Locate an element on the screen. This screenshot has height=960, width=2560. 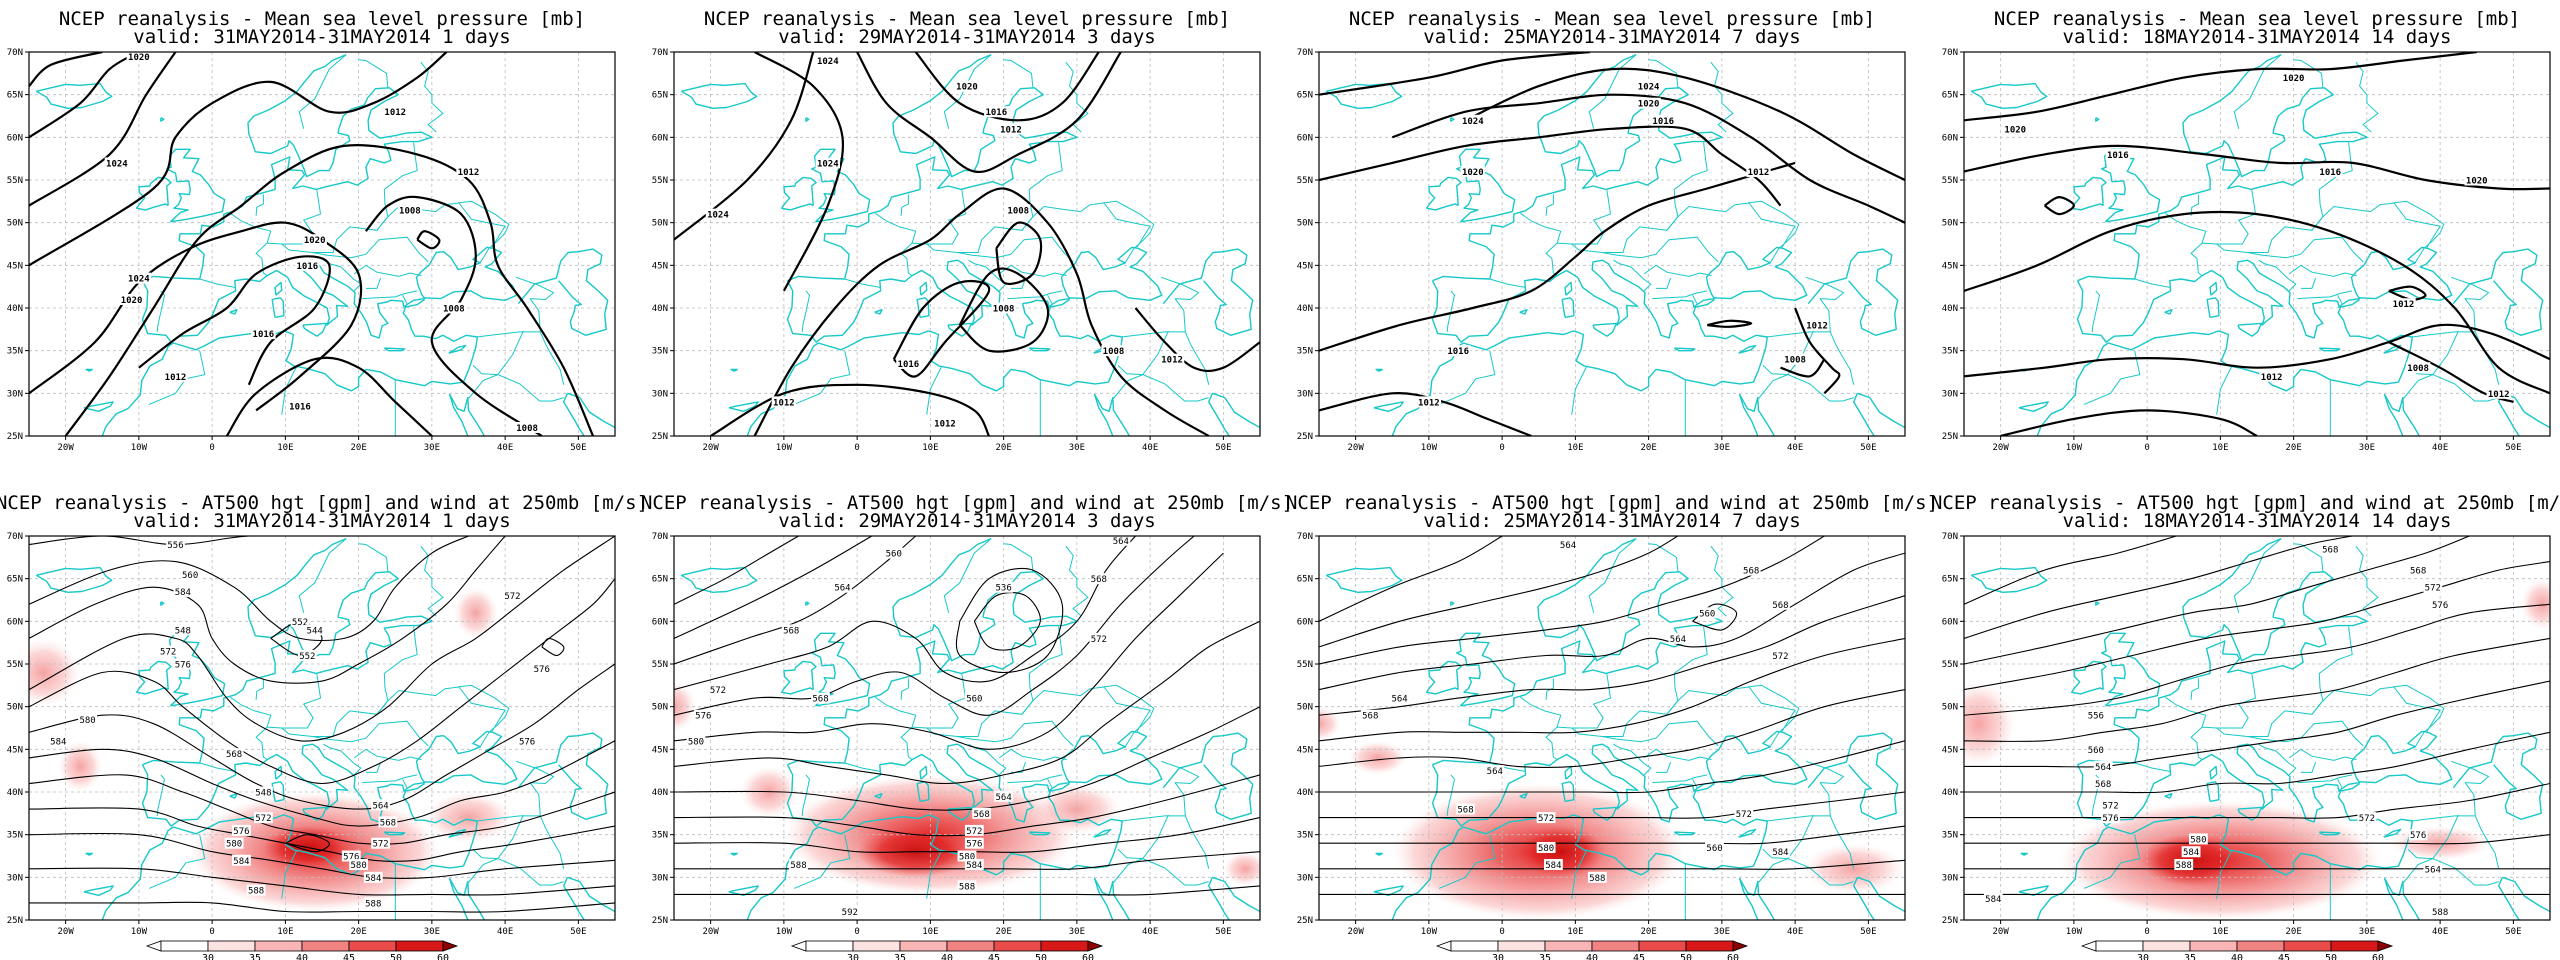
contour-label: 560 is located at coordinates (894, 555).